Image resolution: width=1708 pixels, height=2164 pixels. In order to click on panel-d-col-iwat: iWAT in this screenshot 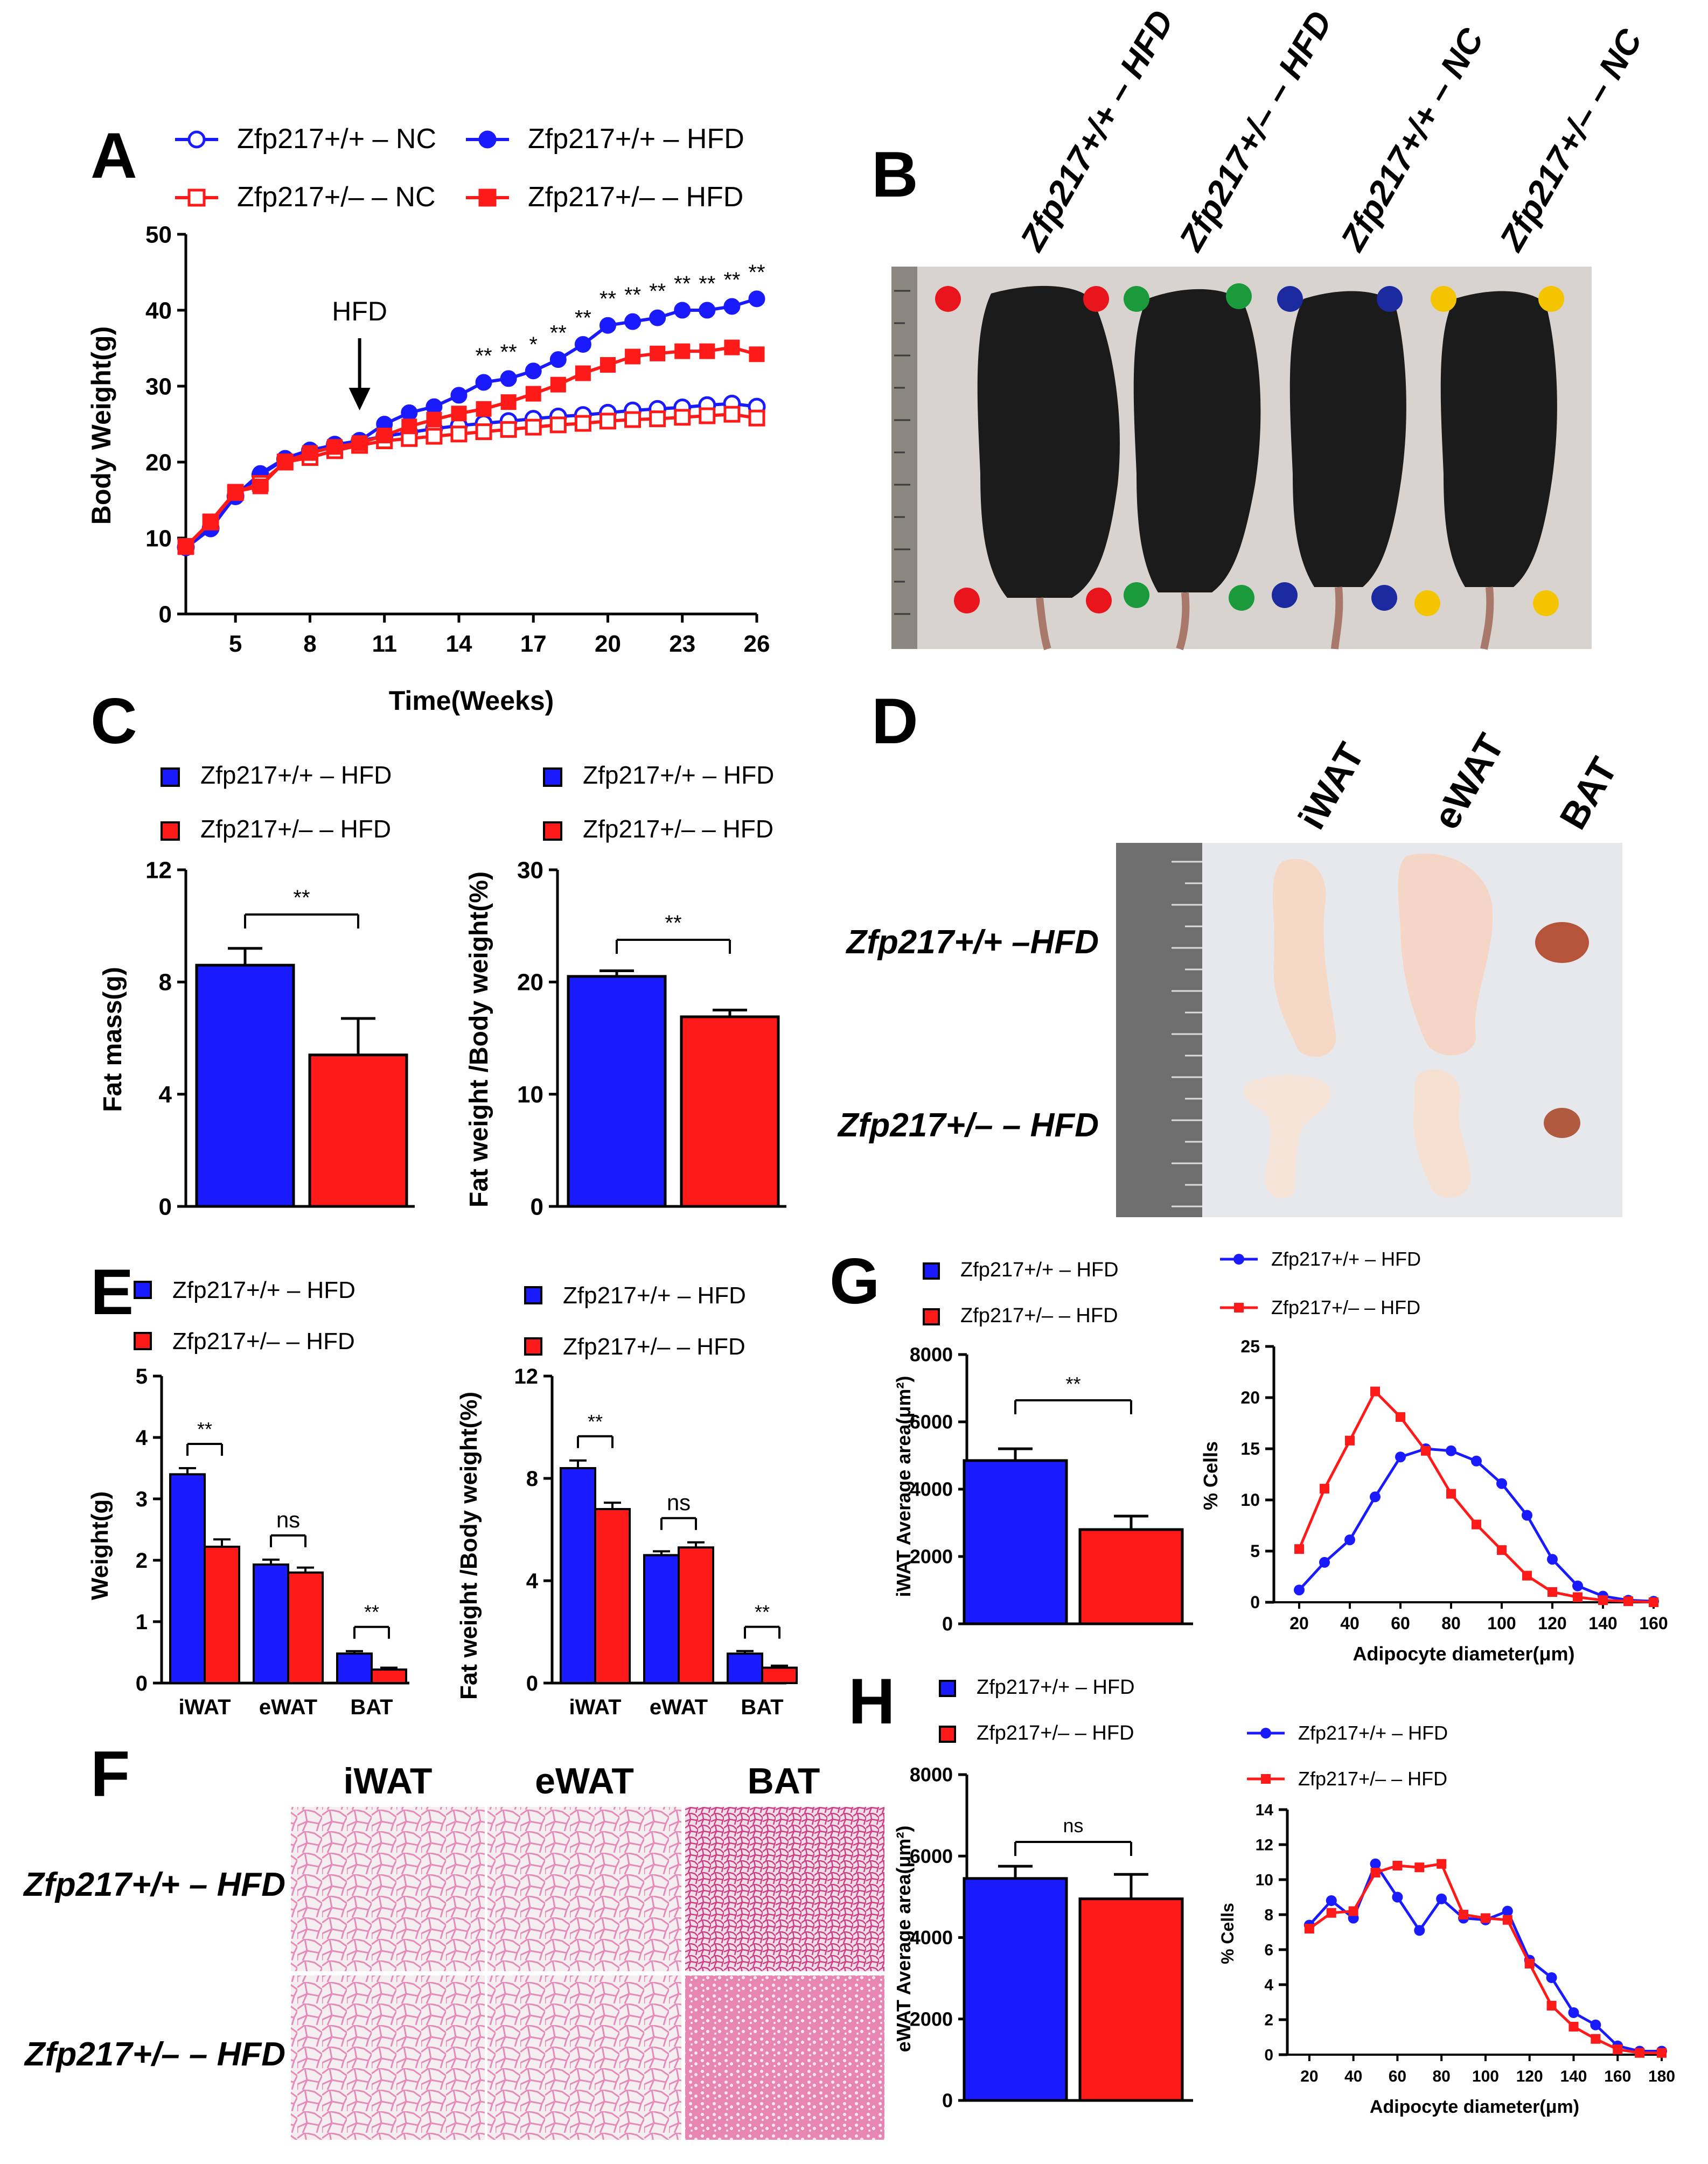, I will do `click(1331, 786)`.